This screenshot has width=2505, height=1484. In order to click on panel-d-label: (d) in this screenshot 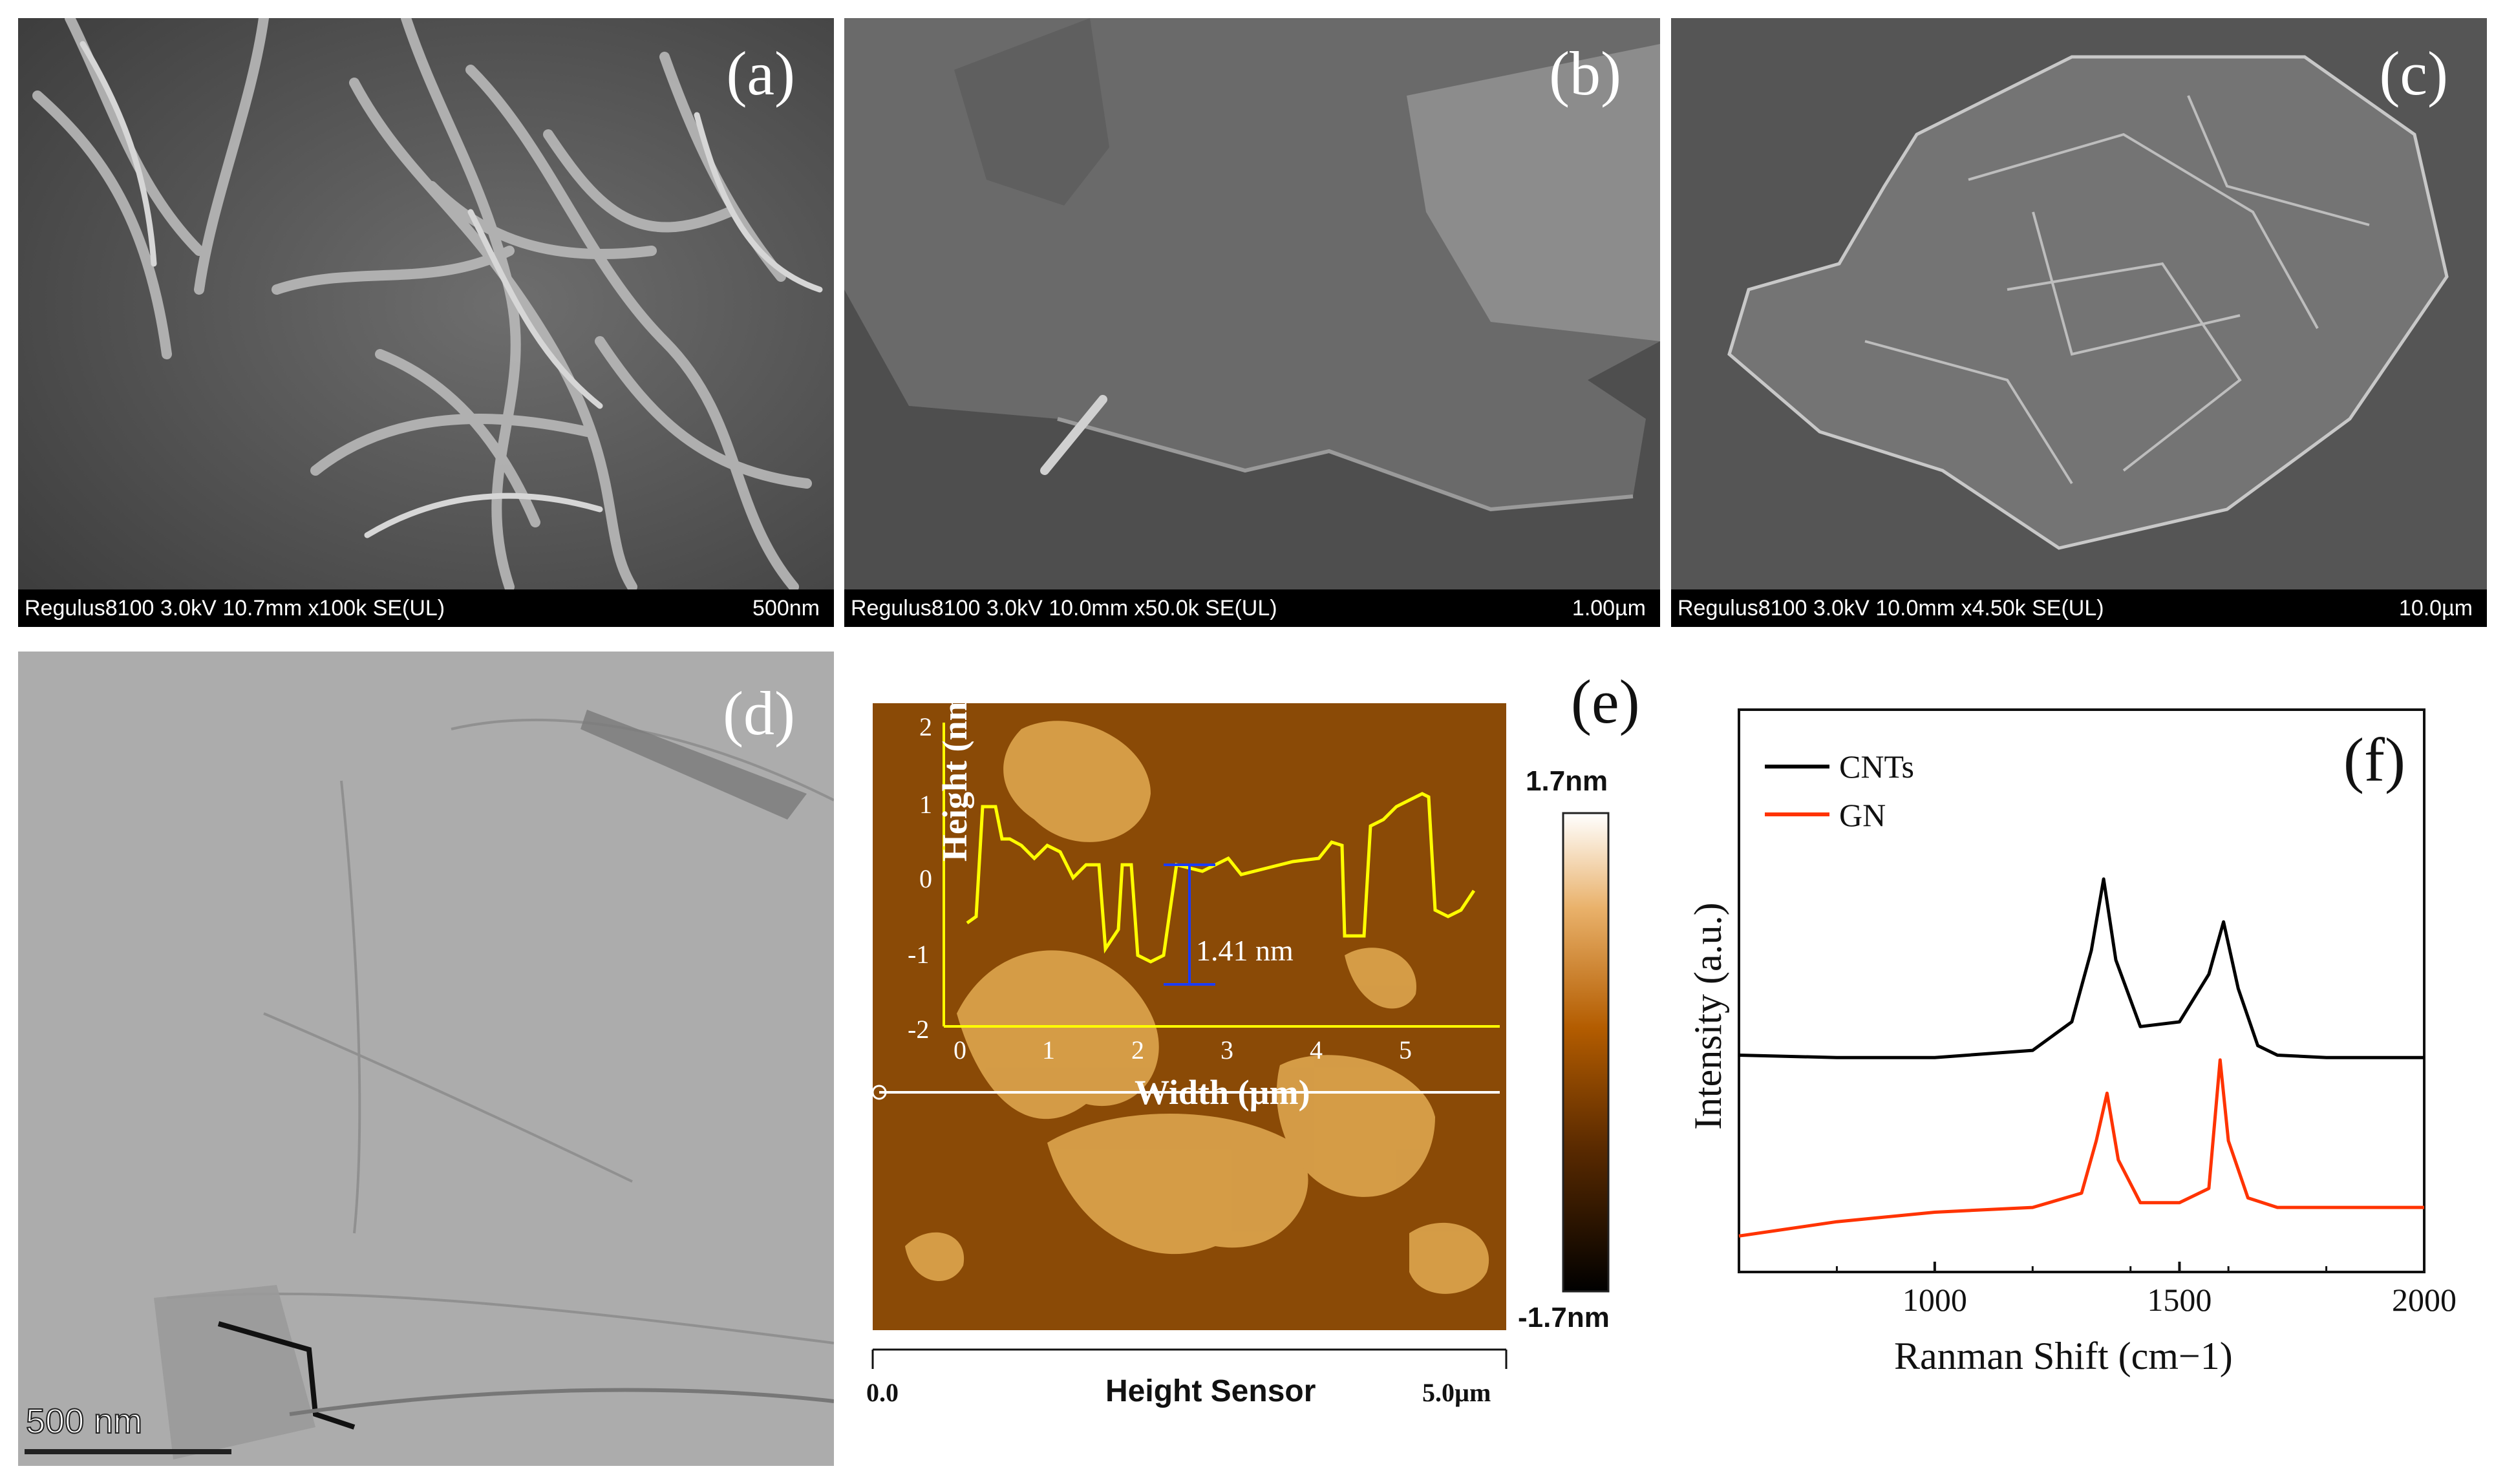, I will do `click(759, 714)`.